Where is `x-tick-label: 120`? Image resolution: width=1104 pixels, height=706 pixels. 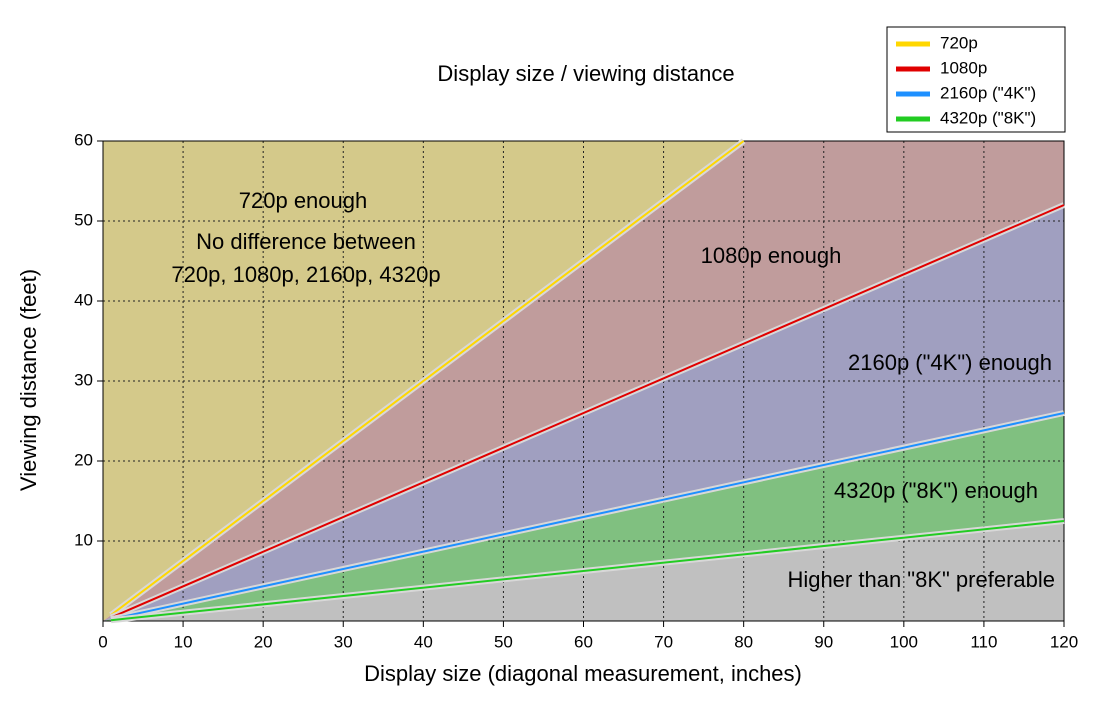
x-tick-label: 120 is located at coordinates (1064, 641).